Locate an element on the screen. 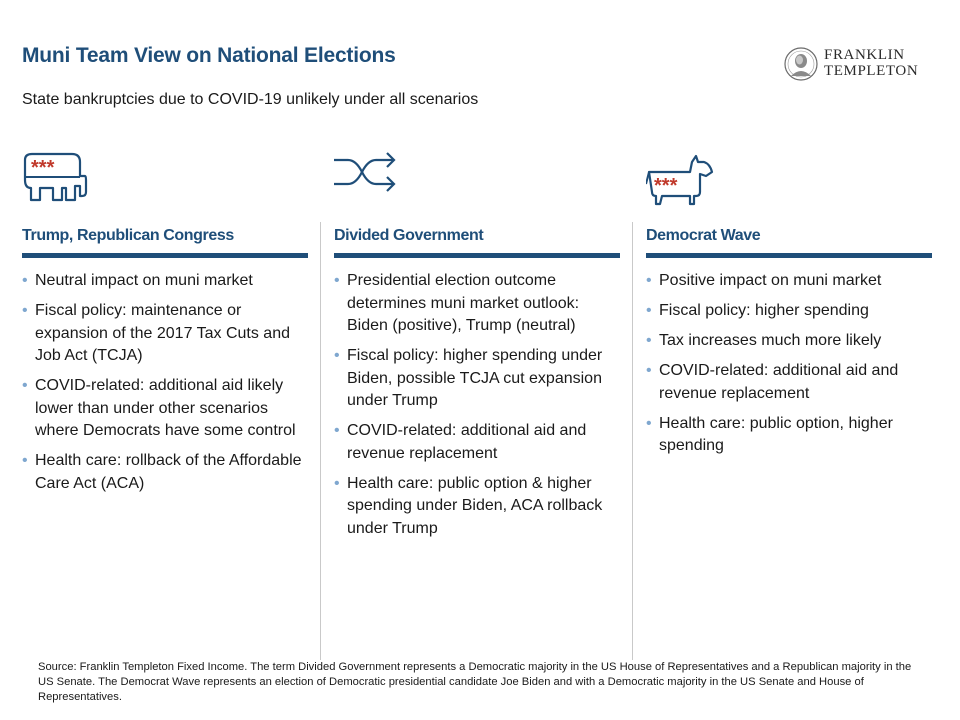  column-heading: Divided Government is located at coordinates (477, 242).